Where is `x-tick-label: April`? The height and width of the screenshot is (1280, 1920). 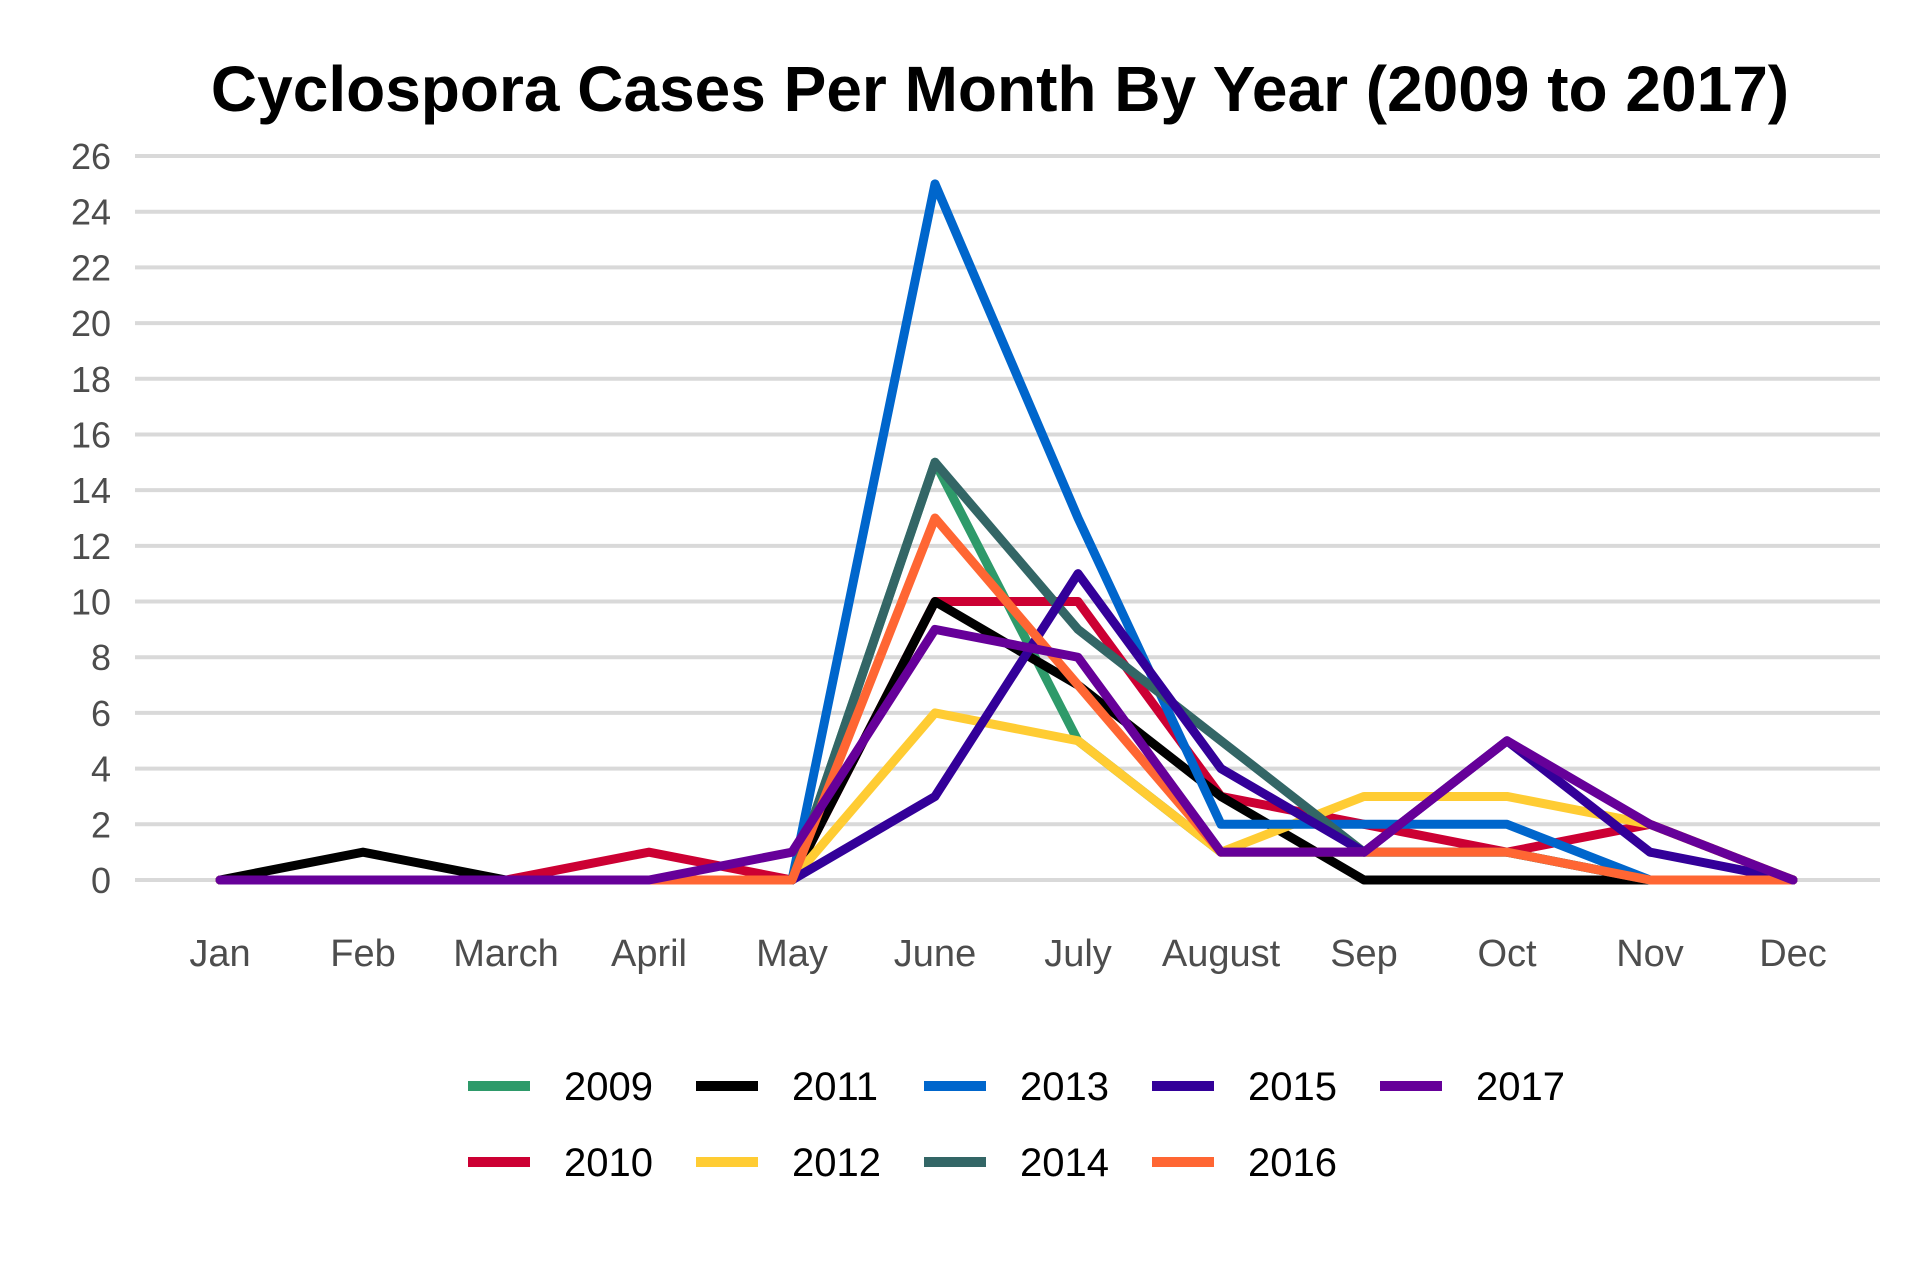 x-tick-label: April is located at coordinates (649, 954).